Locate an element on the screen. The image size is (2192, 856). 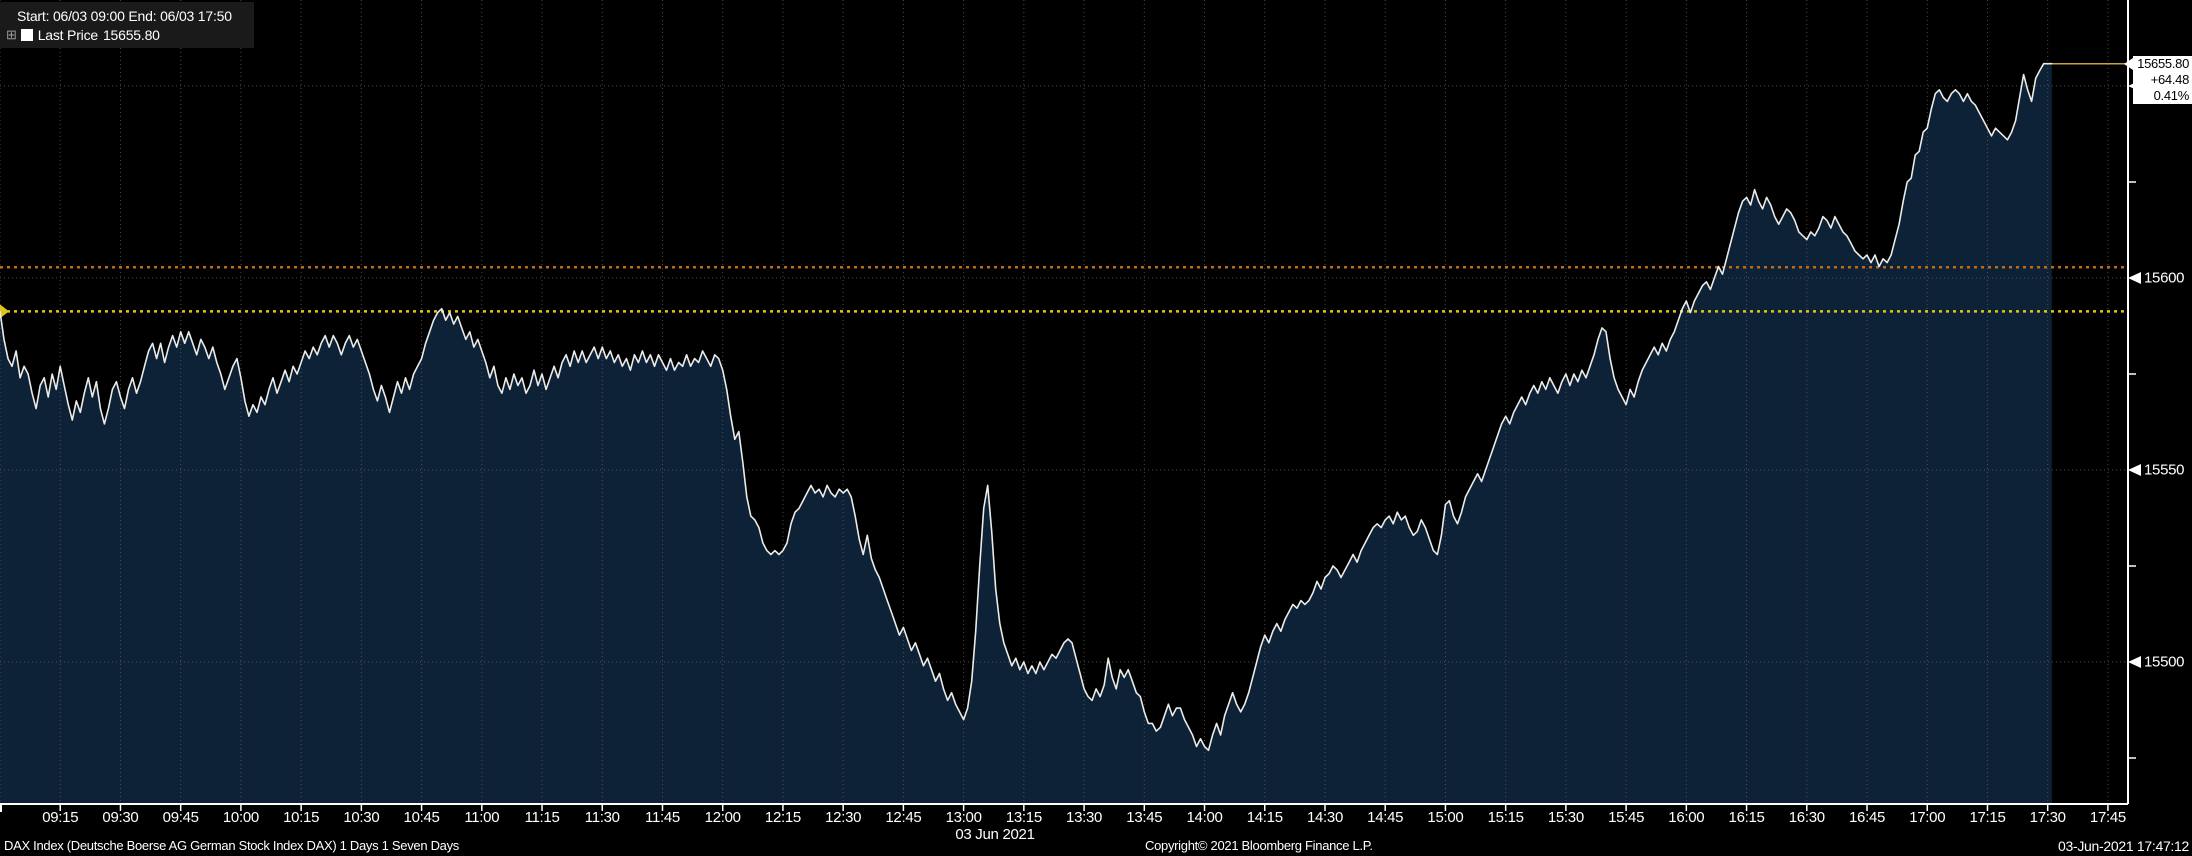
x-axis-label: 17:30 is located at coordinates (2047, 817).